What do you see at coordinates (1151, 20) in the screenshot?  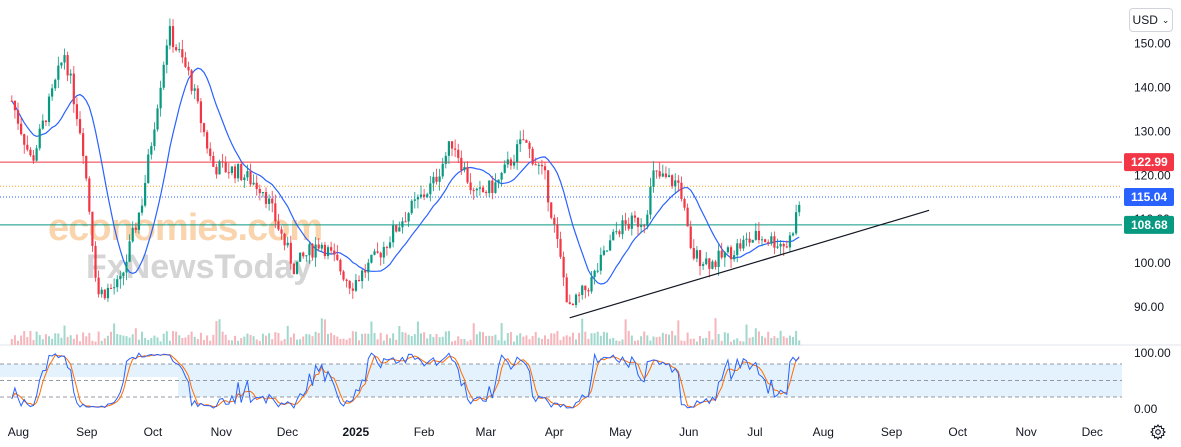 I see `currency-select: USD ⌄` at bounding box center [1151, 20].